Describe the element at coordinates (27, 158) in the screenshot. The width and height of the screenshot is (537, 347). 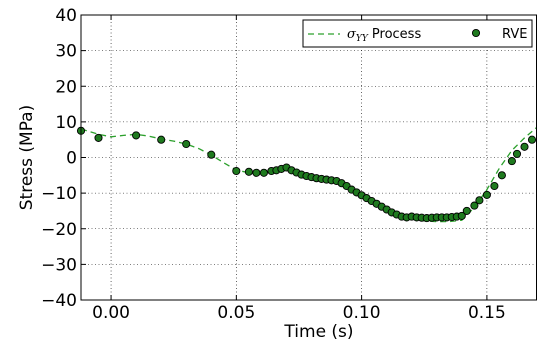
I see `y-axis-label: Stress (MPa)` at that location.